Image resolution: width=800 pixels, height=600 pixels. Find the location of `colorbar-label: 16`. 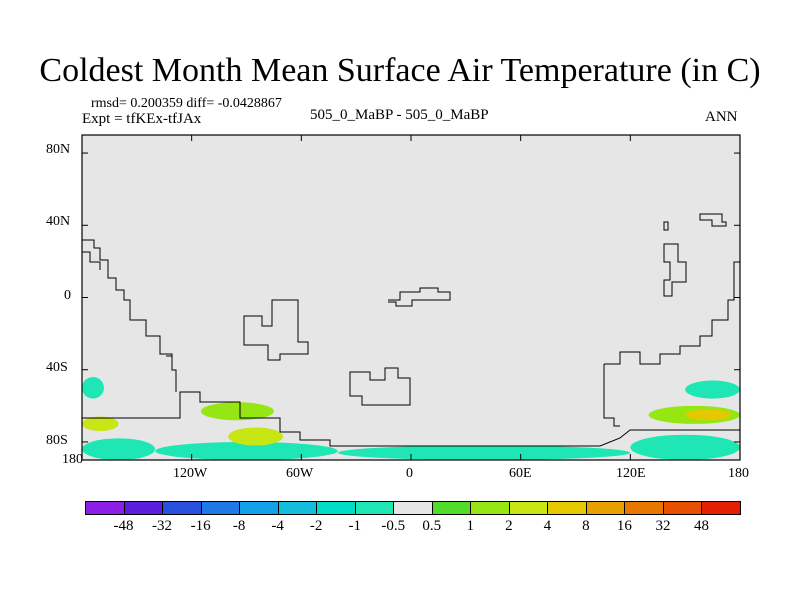

colorbar-label: 16 is located at coordinates (624, 526).